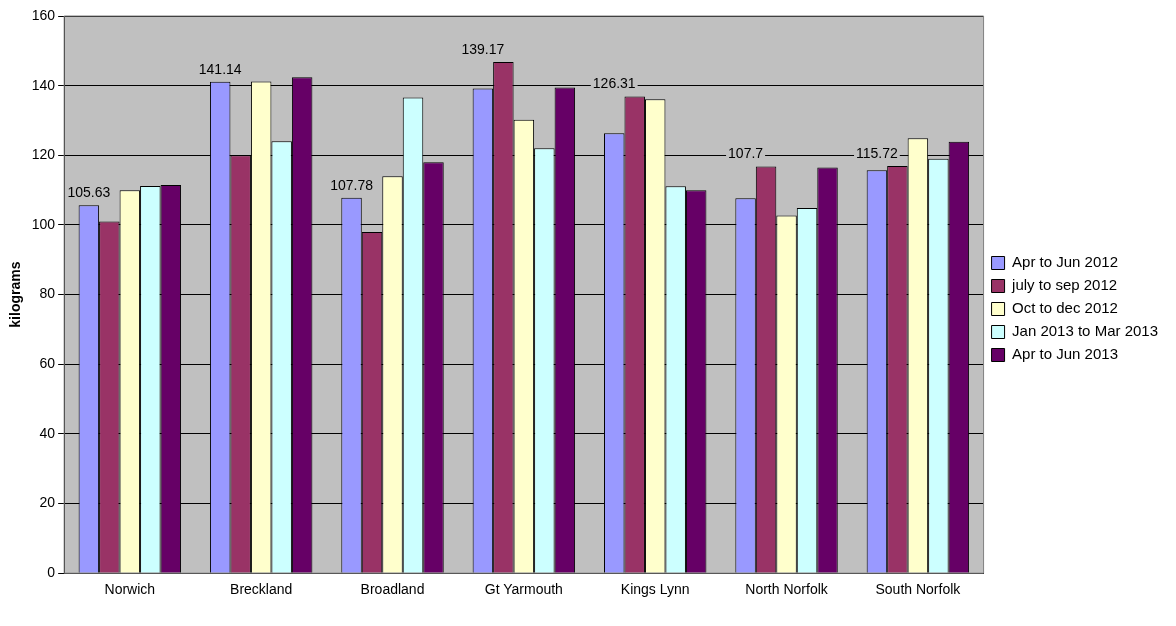  I want to click on data-label: 115.72, so click(877, 152).